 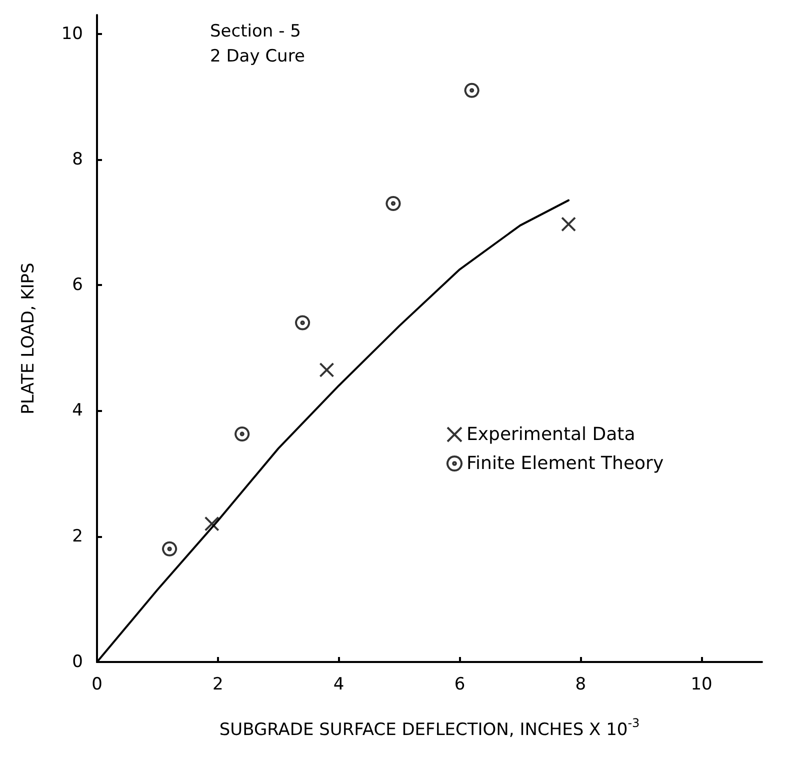 I want to click on x-tick-label: 8, so click(x=580, y=684).